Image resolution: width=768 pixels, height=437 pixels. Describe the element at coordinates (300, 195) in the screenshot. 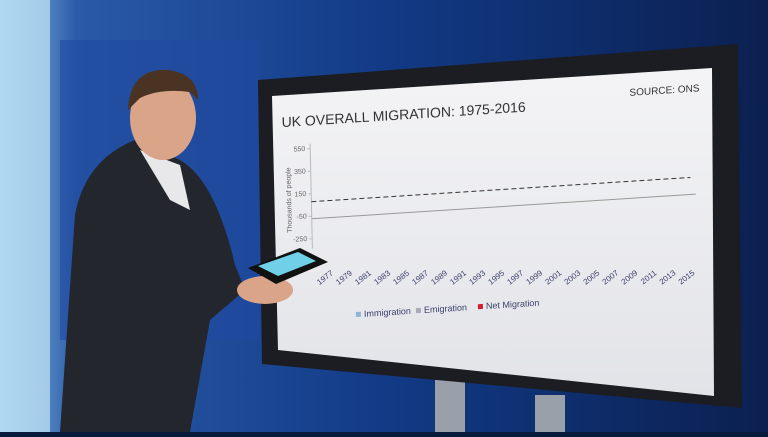

I see `y-tick-label: 150` at that location.